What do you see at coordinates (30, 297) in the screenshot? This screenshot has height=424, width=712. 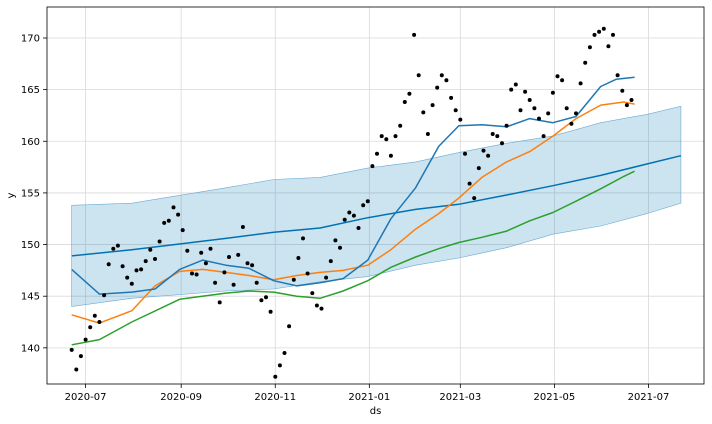 I see `y-tick-label: 145` at bounding box center [30, 297].